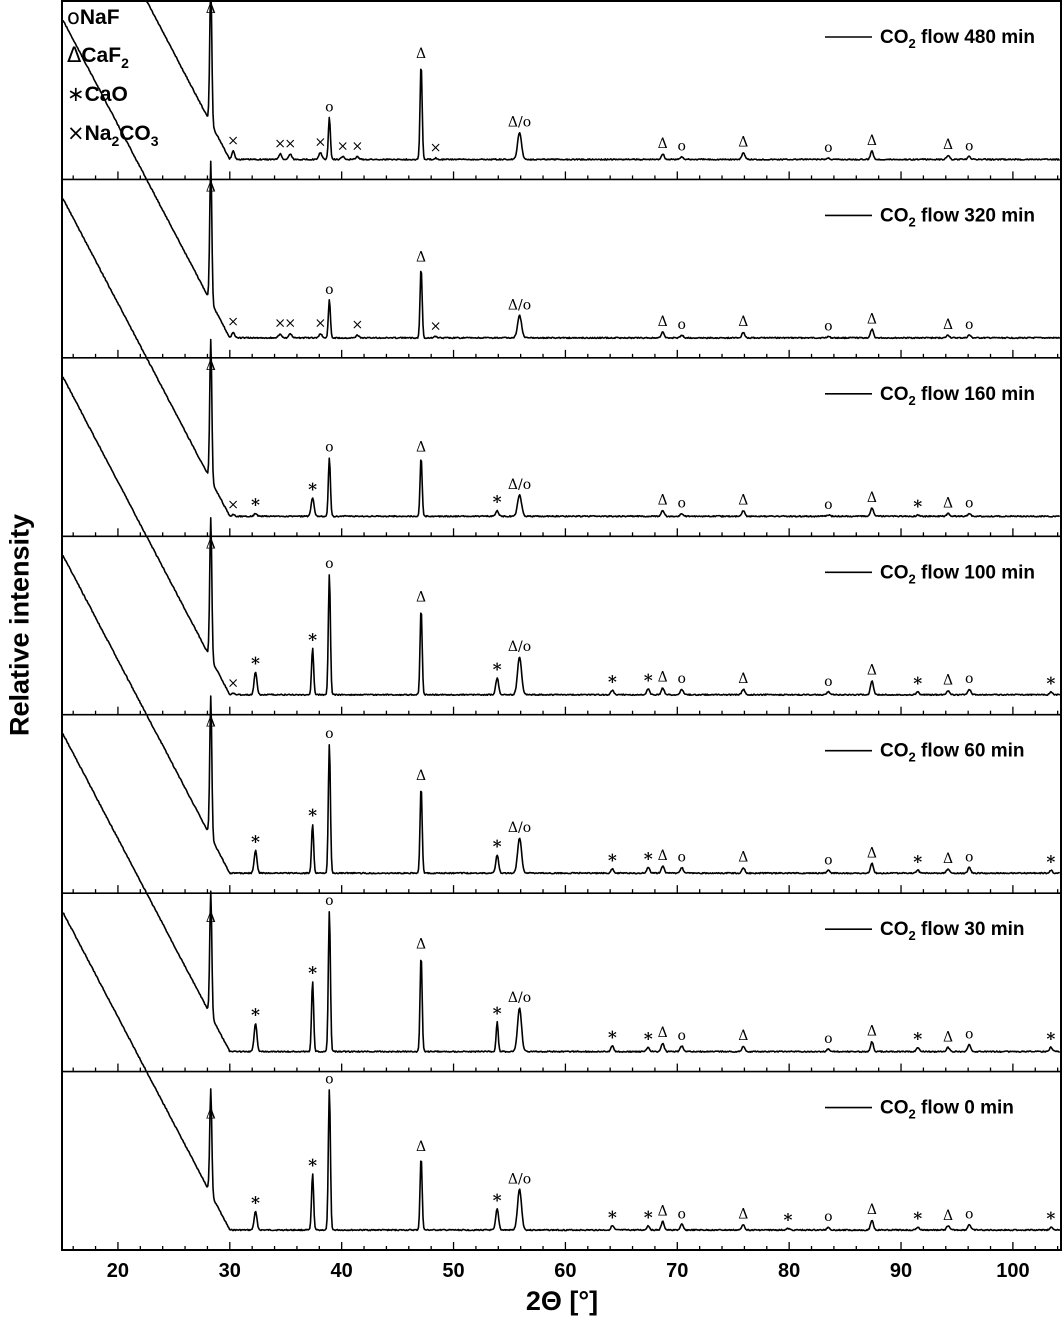 The height and width of the screenshot is (1324, 1064). What do you see at coordinates (602, 80) in the screenshot?
I see `spectrum-line` at bounding box center [602, 80].